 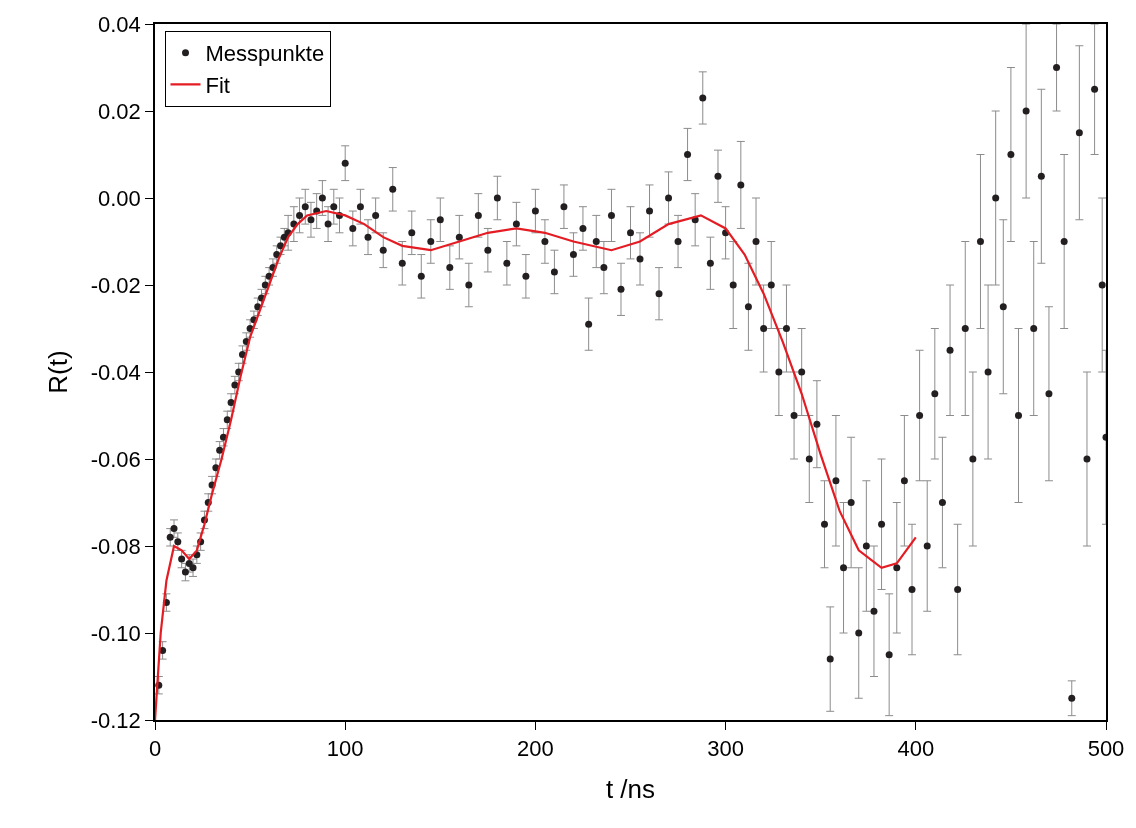 What do you see at coordinates (1106, 749) in the screenshot?
I see `x-tick-label: 500` at bounding box center [1106, 749].